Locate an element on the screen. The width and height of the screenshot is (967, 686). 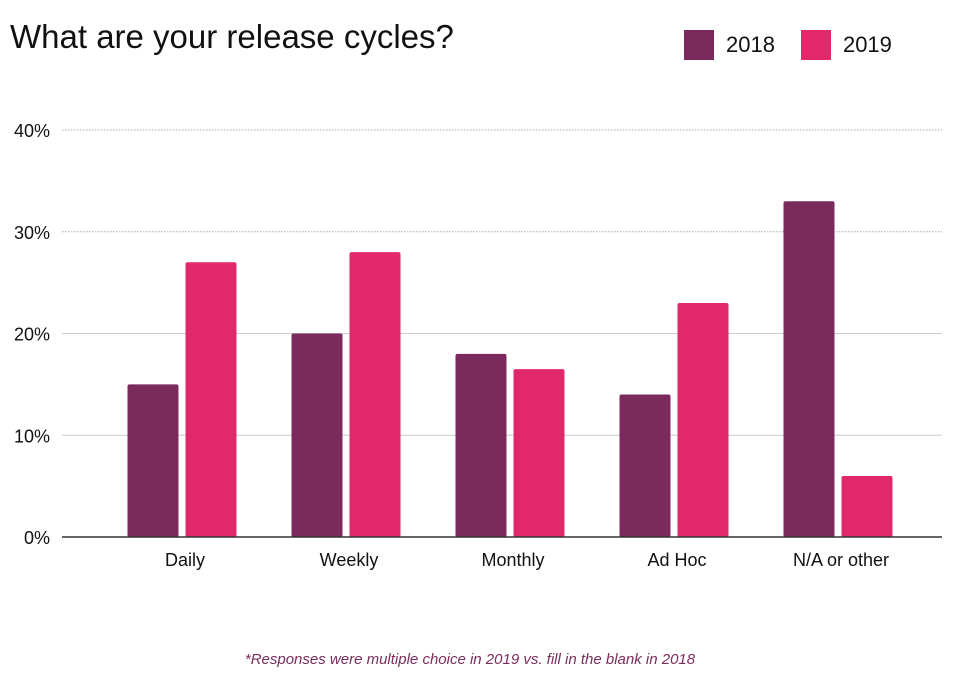
legend-item-2019: 2019 is located at coordinates (846, 45).